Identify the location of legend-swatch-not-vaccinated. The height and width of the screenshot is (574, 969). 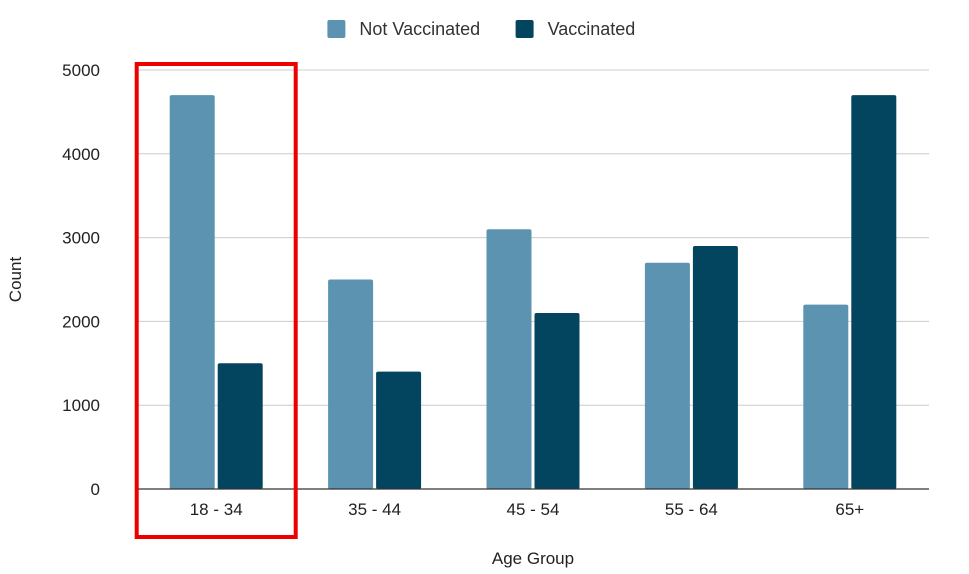
(336, 29).